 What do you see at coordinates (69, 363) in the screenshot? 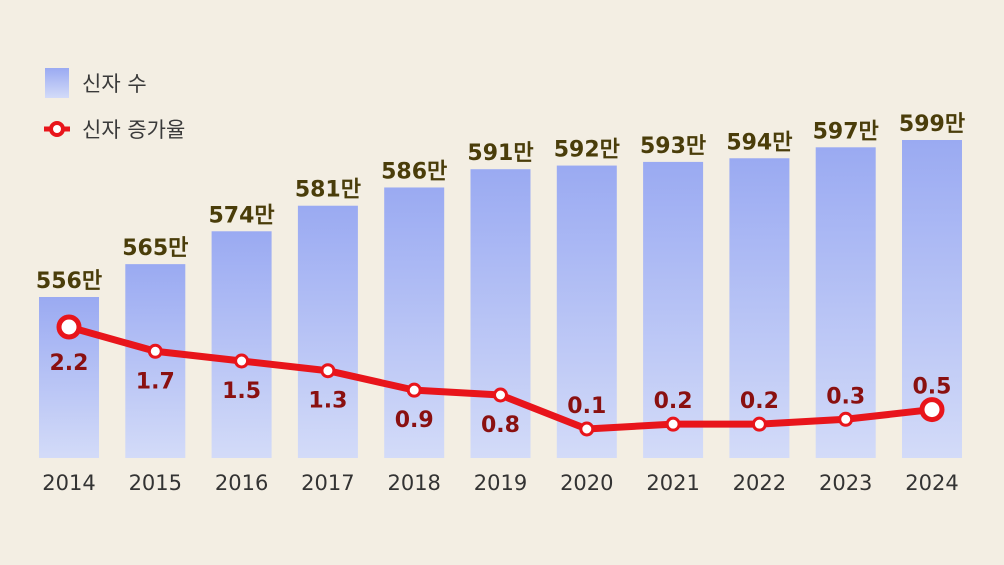
I see `rate-value-label-2014: 2.2` at bounding box center [69, 363].